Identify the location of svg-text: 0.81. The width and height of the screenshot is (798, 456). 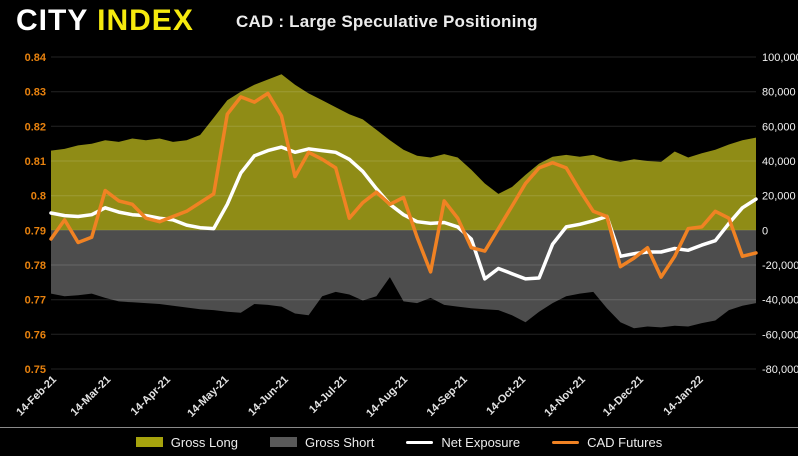
(35, 162).